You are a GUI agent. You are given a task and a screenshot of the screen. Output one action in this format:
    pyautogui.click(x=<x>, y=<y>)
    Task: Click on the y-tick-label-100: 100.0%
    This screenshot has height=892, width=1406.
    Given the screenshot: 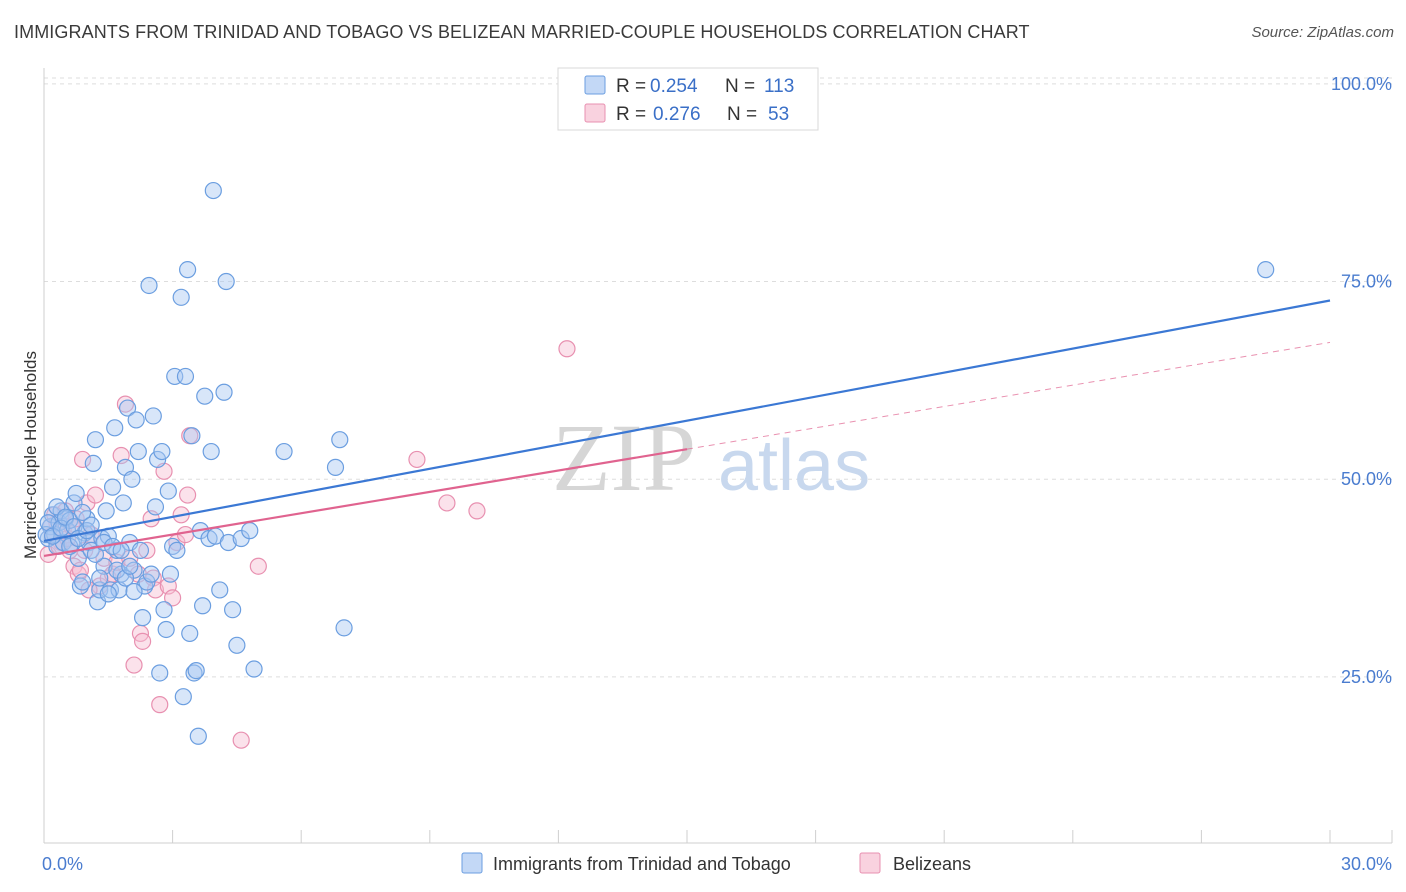 What is the action you would take?
    pyautogui.click(x=1361, y=84)
    